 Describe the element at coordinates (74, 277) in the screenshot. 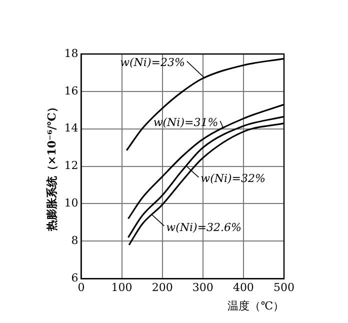

I see `y-tick-label: 6` at that location.